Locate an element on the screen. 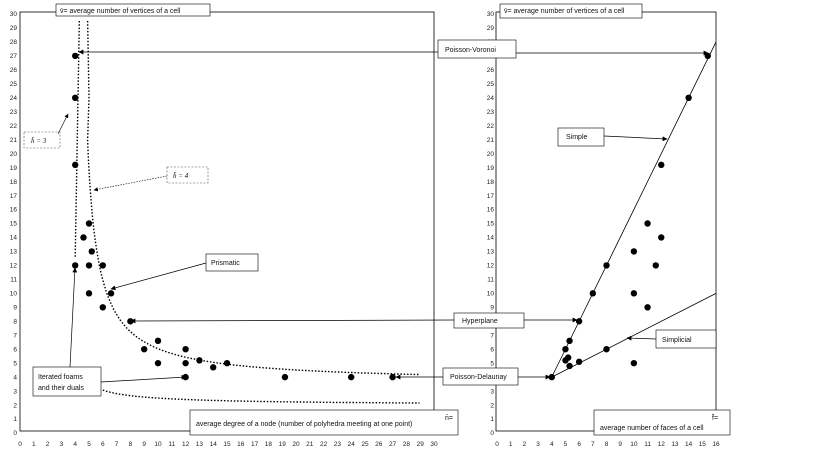  right-y-tick-label: 3 is located at coordinates (492, 391).